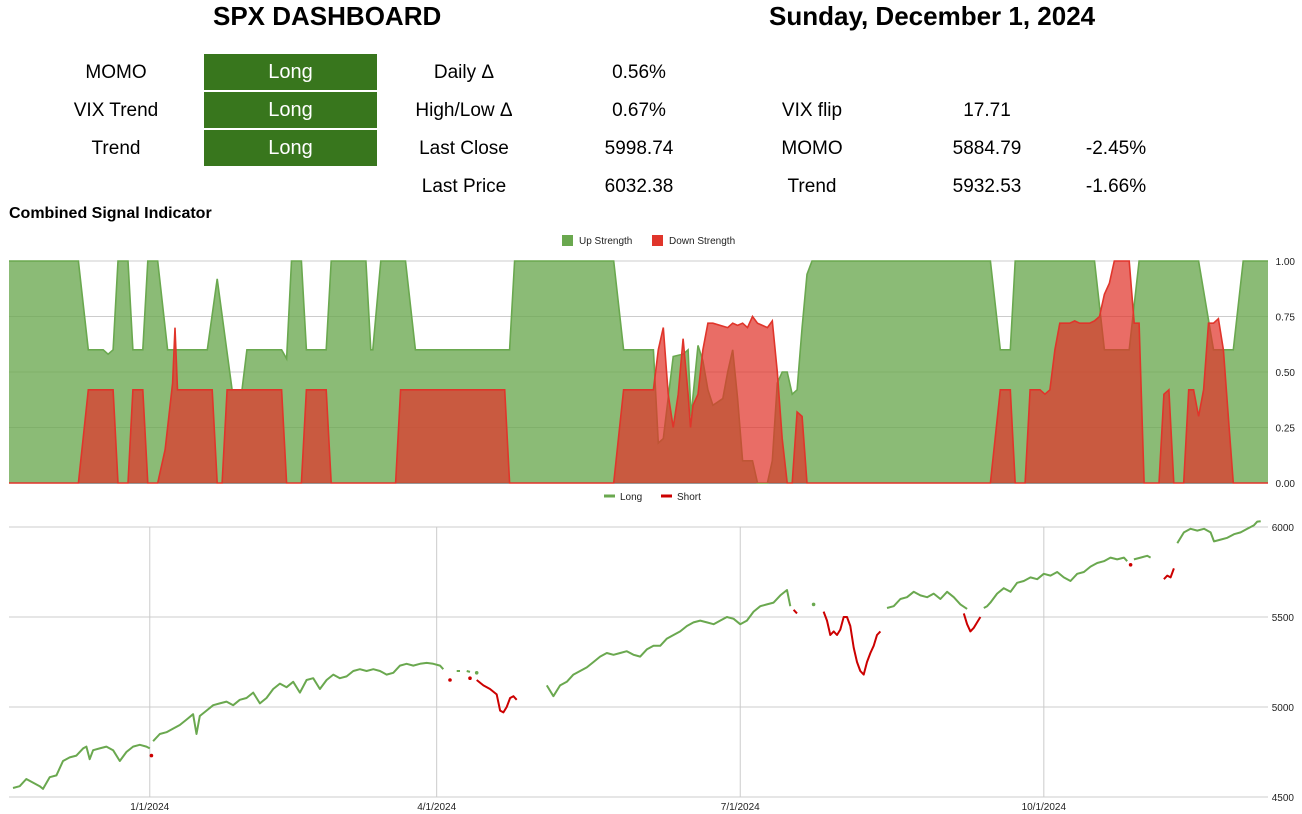 This screenshot has height=814, width=1302. Describe the element at coordinates (290, 148) in the screenshot. I see `signal-value-trend: Long` at that location.